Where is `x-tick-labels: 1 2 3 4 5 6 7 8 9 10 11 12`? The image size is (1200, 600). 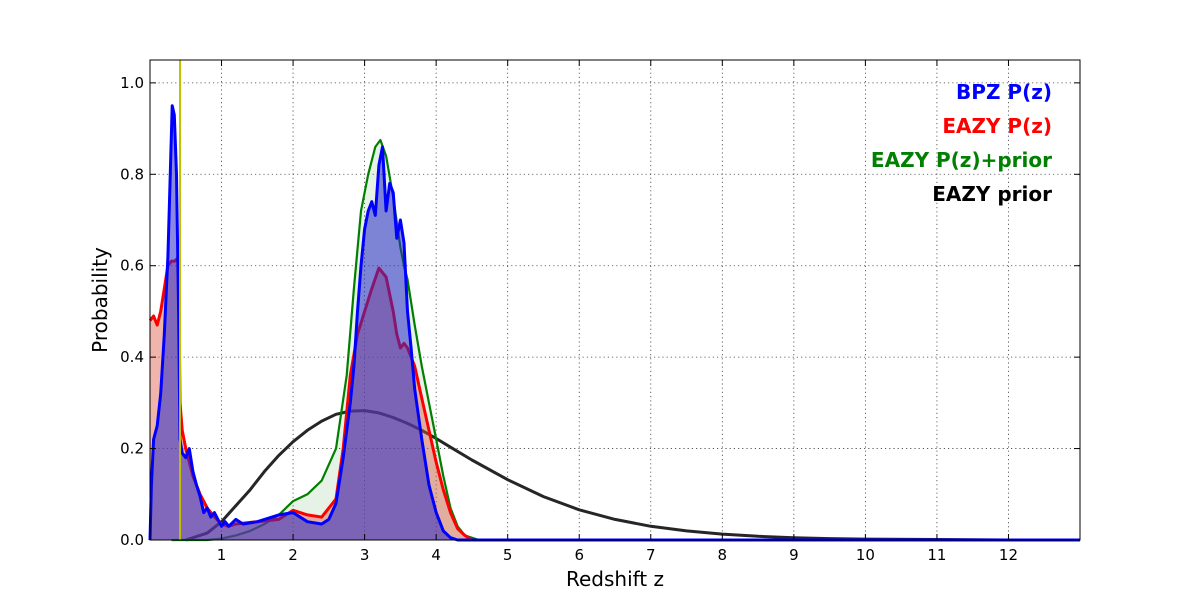 x-tick-labels: 1 2 3 4 5 6 7 8 9 10 11 12 is located at coordinates (617, 555).